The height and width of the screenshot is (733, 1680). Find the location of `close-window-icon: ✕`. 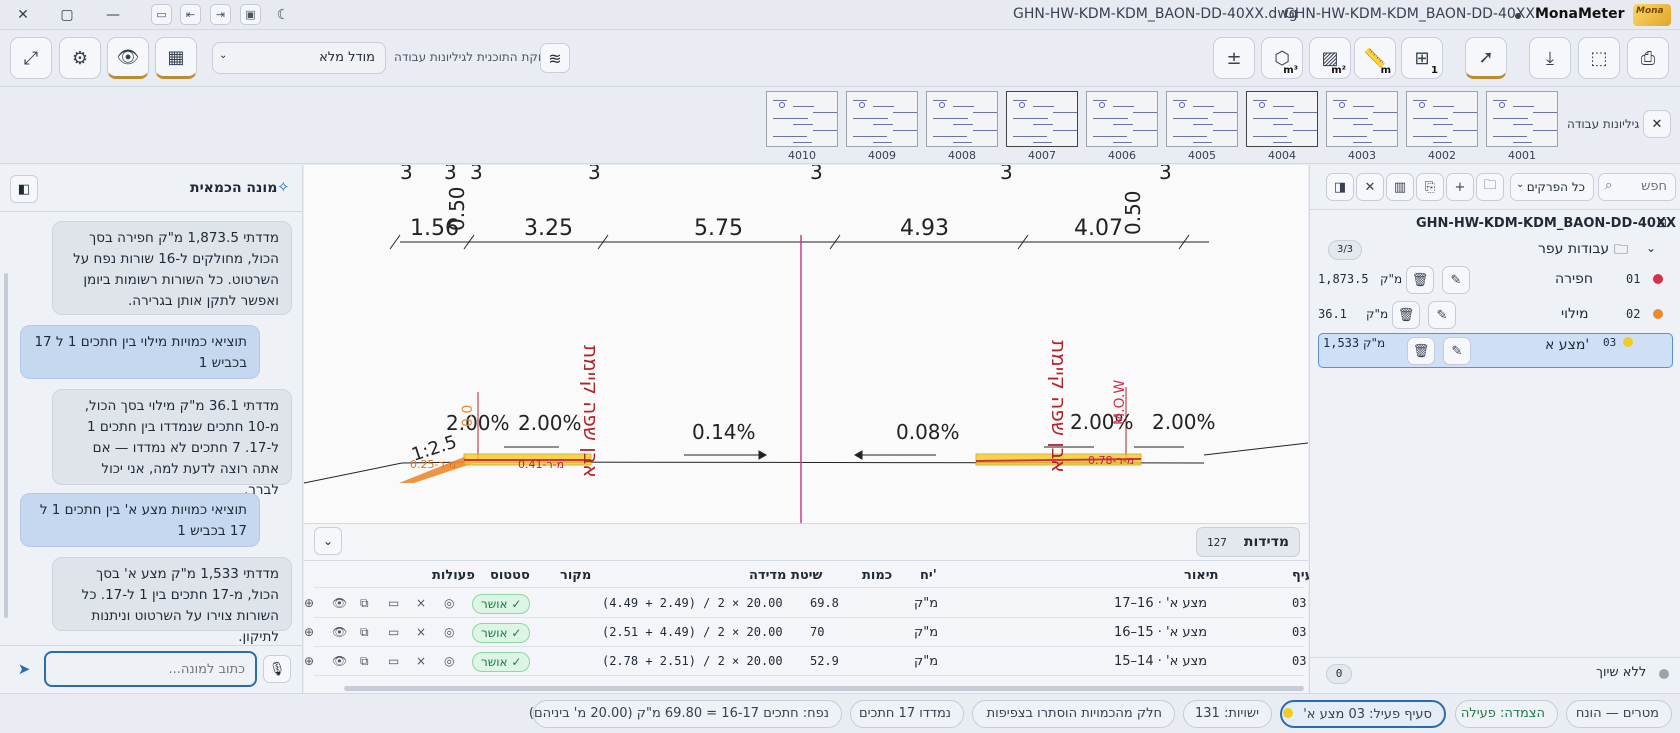

close-window-icon: ✕ is located at coordinates (23, 15).